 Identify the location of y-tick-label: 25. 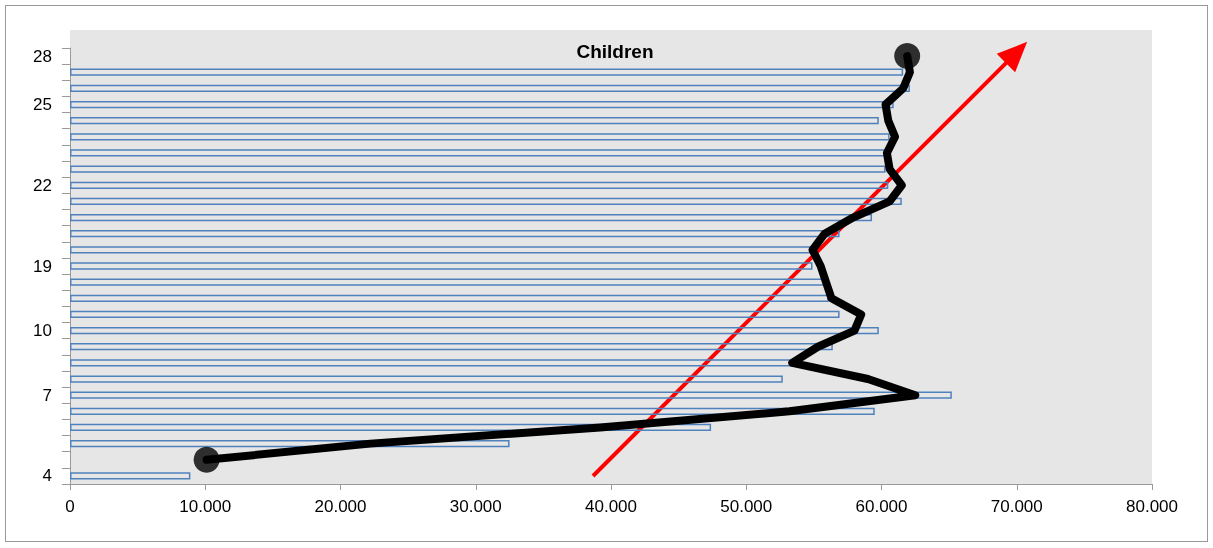
(42, 105).